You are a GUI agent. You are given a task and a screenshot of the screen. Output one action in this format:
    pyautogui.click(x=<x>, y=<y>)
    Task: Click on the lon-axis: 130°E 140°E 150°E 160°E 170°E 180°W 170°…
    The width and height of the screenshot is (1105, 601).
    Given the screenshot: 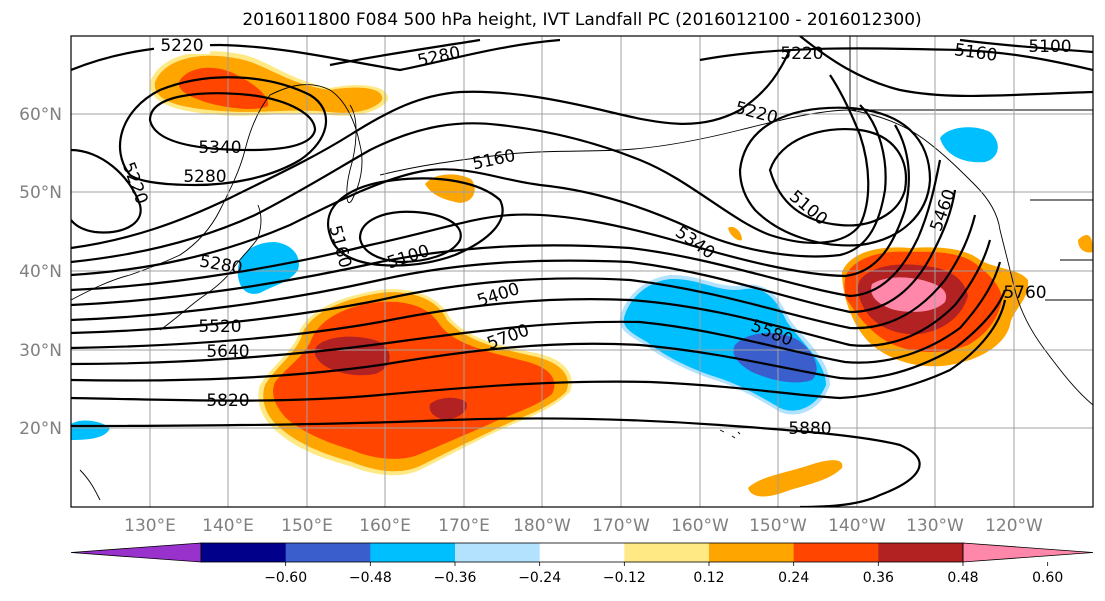 What is the action you would take?
    pyautogui.click(x=583, y=526)
    